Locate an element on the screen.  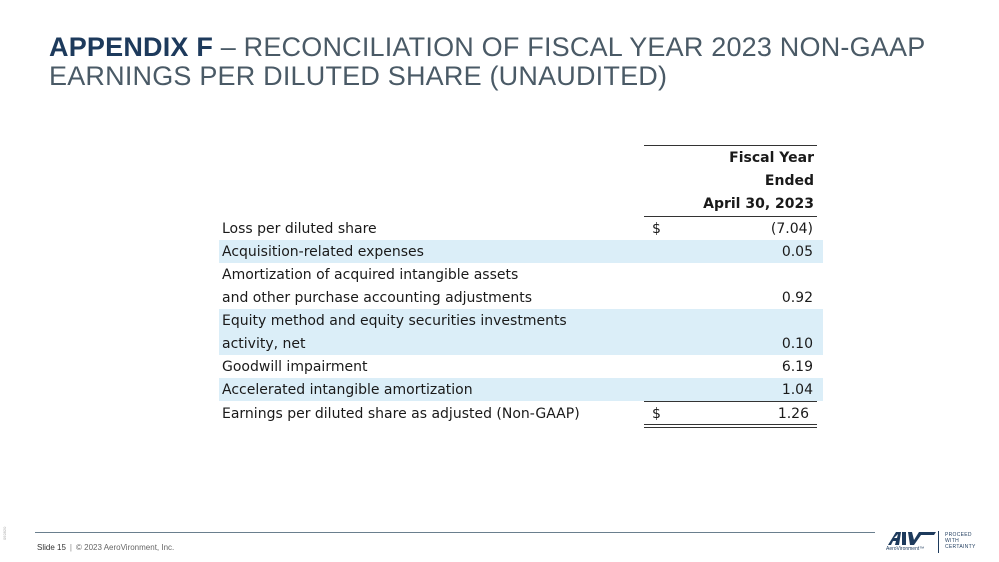
row-label: Loss per diluted share is located at coordinates (299, 228).